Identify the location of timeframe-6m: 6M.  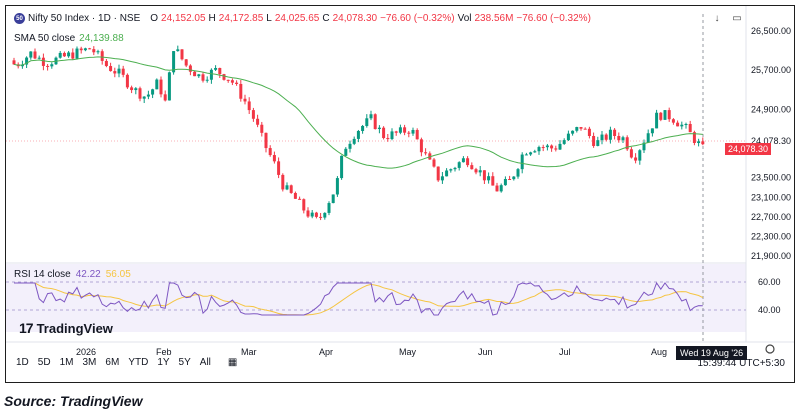
(112, 362).